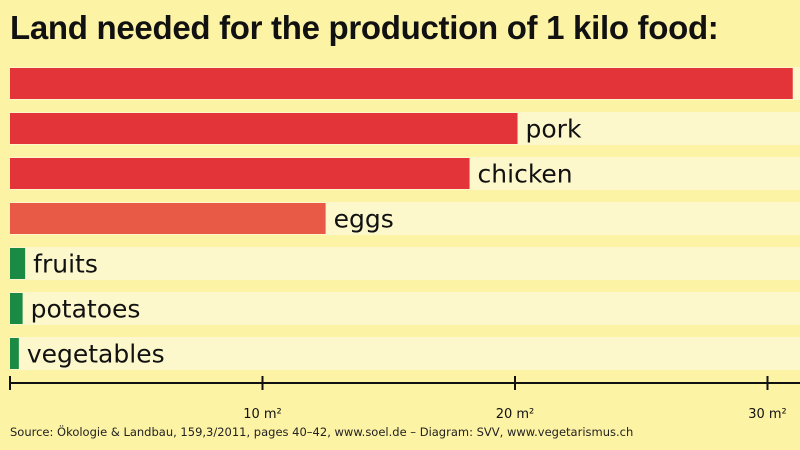 The width and height of the screenshot is (800, 450). Describe the element at coordinates (16, 308) in the screenshot. I see `bar-potatoes` at that location.